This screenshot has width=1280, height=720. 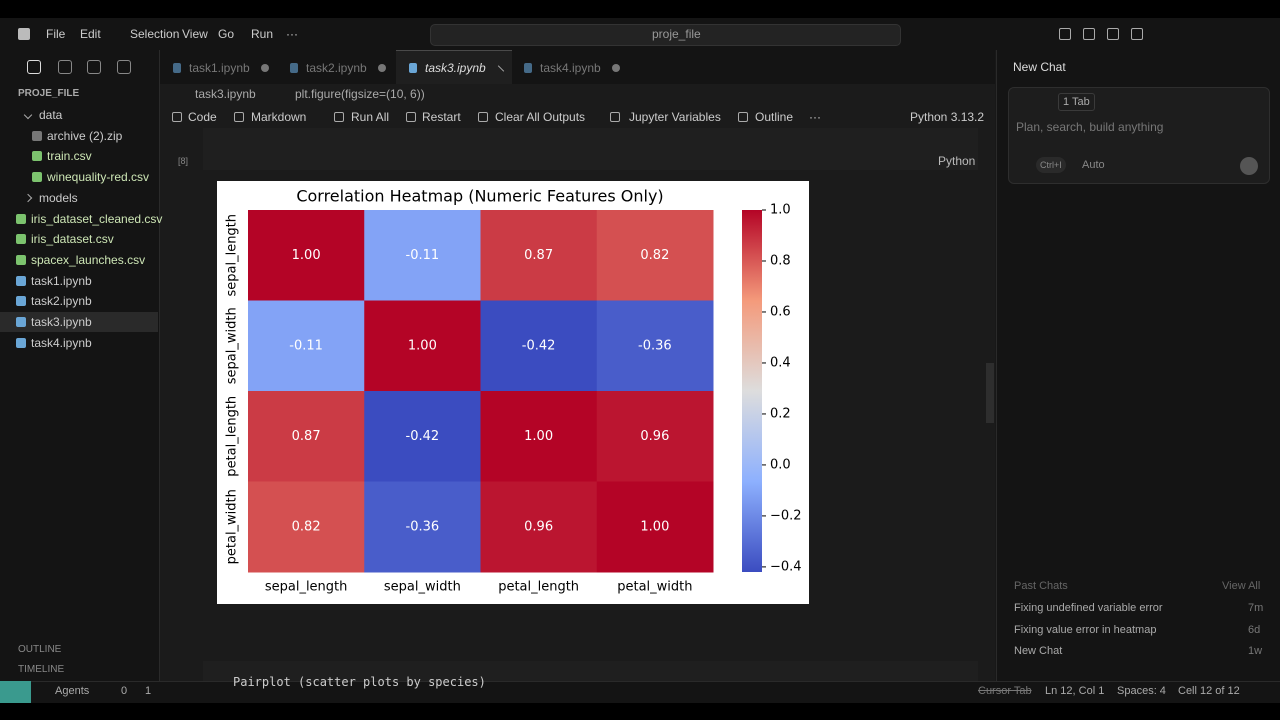 I want to click on explorer-item: iris_dataset_cleaned.csv, so click(x=97, y=218).